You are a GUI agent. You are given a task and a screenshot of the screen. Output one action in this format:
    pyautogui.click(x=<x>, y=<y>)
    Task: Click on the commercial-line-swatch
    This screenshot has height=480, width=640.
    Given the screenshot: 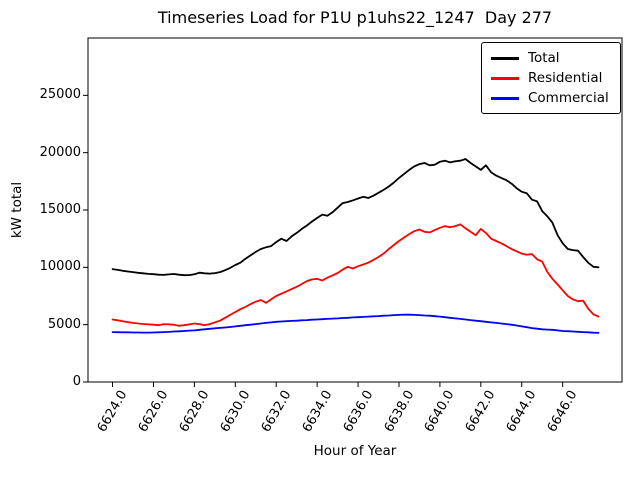 What is the action you would take?
    pyautogui.click(x=505, y=98)
    